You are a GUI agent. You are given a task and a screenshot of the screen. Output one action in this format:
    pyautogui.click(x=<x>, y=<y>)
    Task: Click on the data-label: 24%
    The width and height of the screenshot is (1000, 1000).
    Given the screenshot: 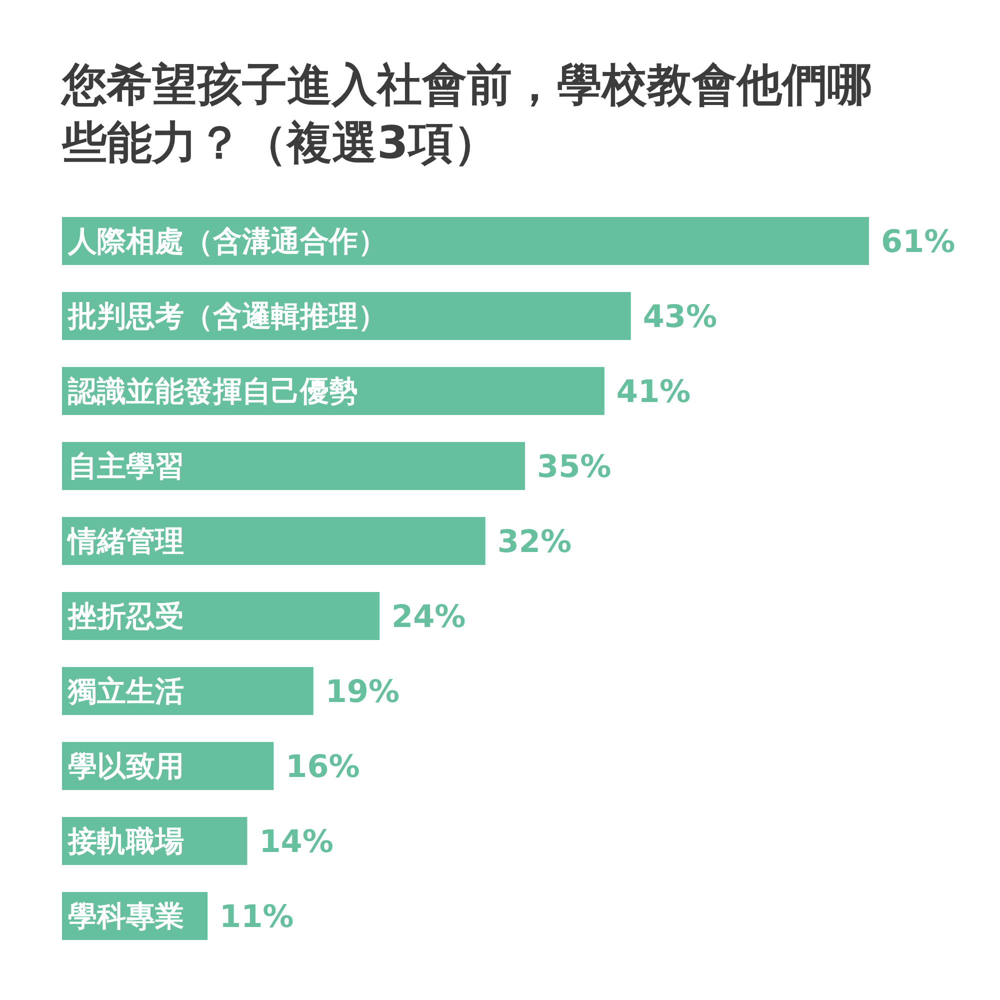 What is the action you would take?
    pyautogui.click(x=429, y=616)
    